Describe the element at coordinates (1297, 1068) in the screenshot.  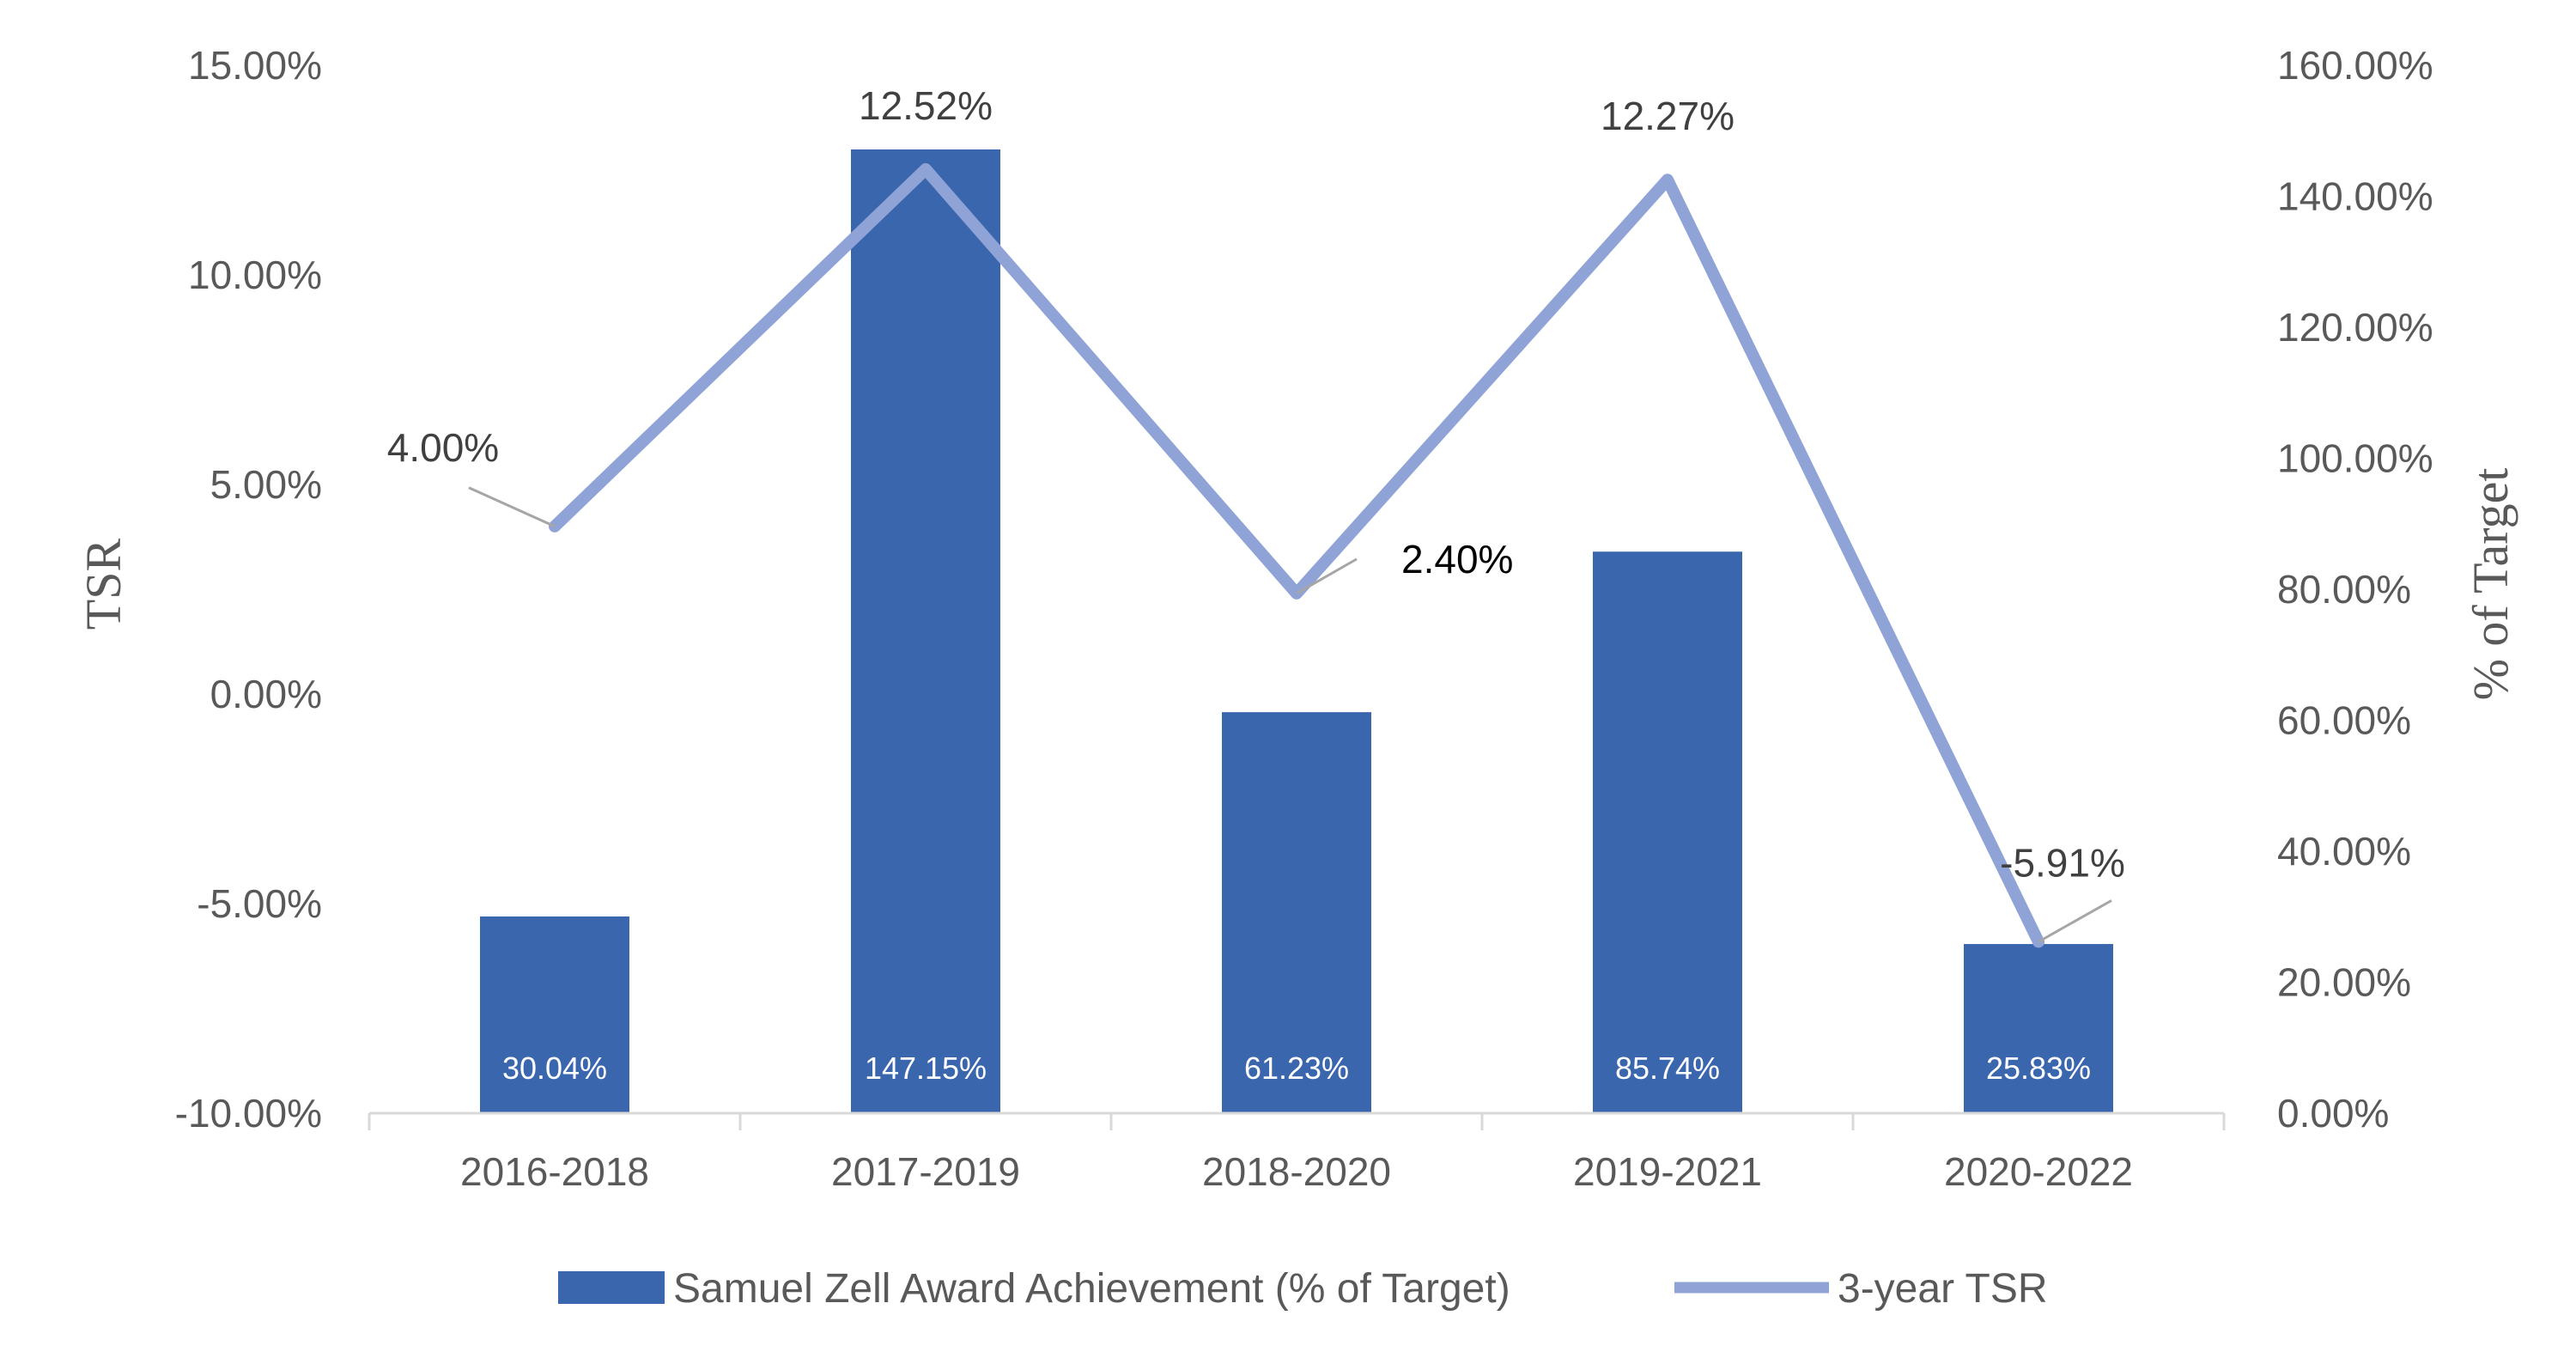
I see `bar-data-label: 61.23%` at that location.